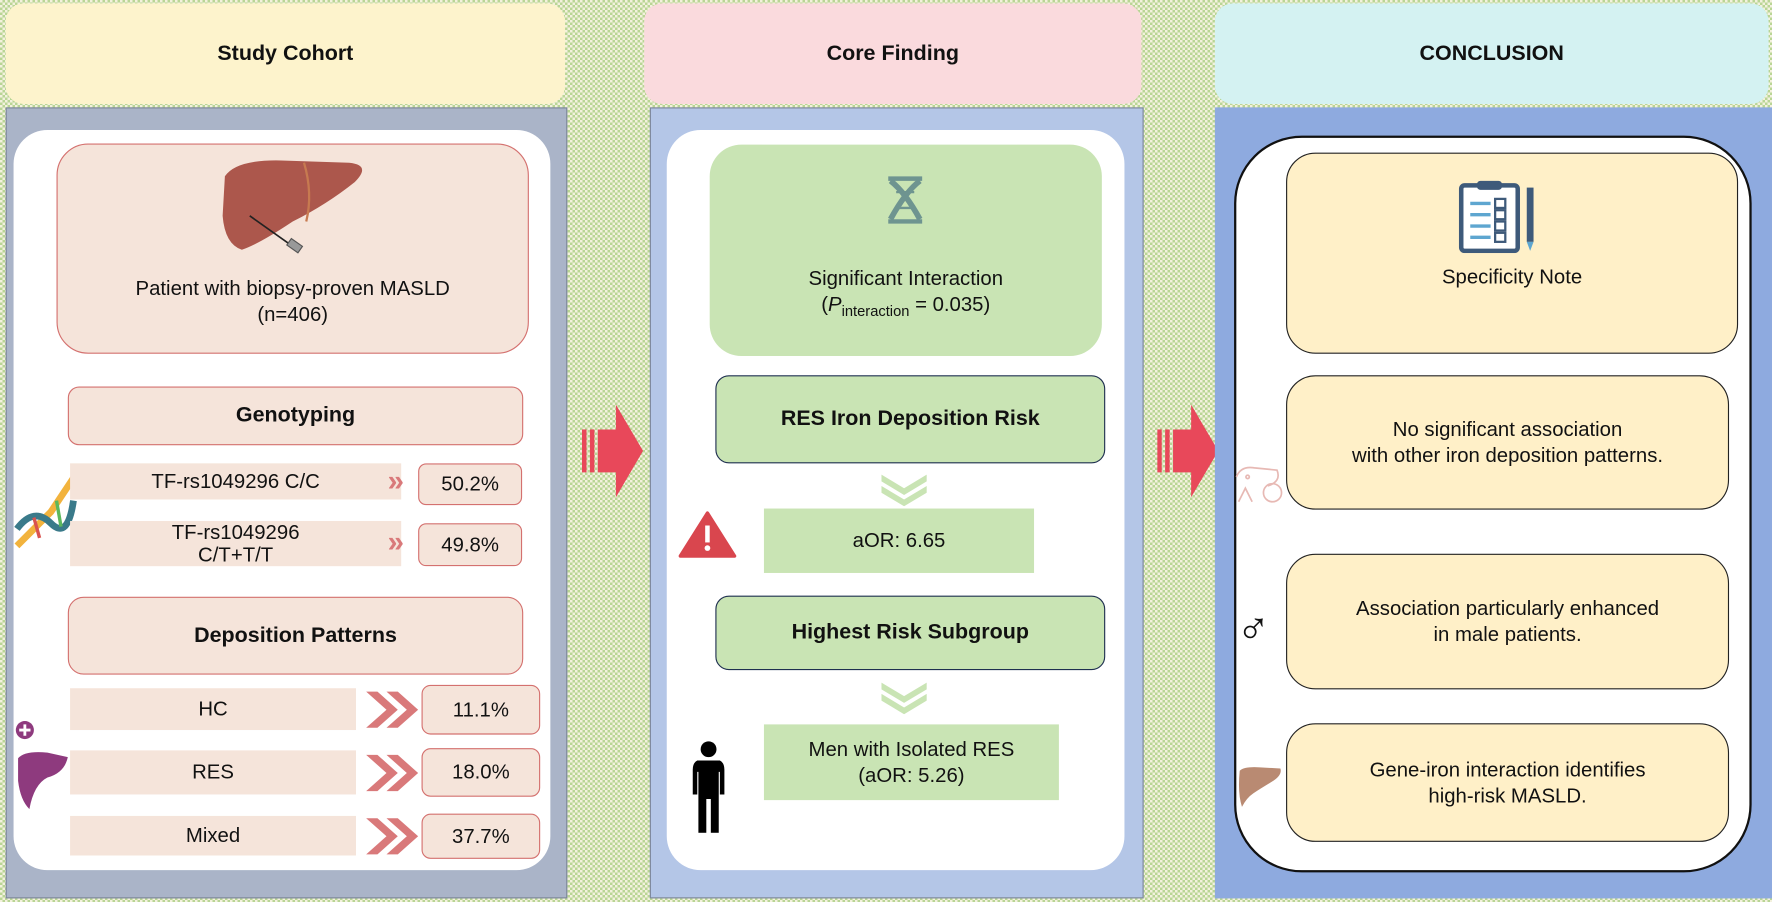  I want to click on genotype-cc-pct: 50.2%, so click(470, 484).